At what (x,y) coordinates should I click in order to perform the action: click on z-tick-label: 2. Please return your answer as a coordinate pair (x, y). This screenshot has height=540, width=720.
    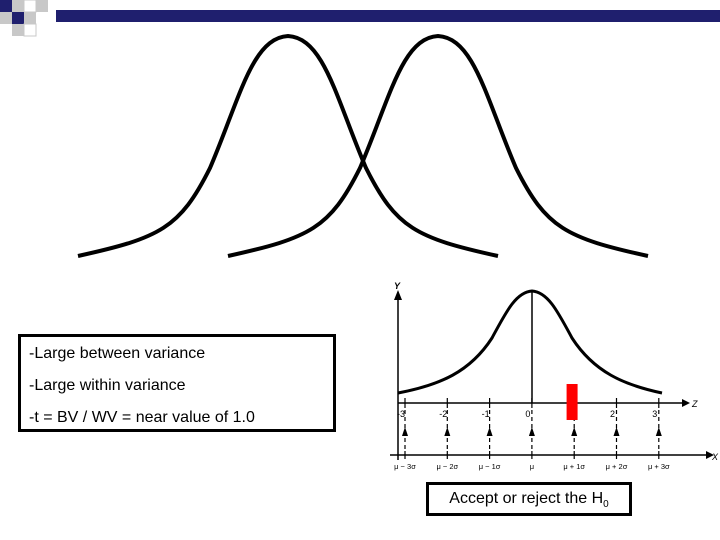
    Looking at the image, I should click on (612, 414).